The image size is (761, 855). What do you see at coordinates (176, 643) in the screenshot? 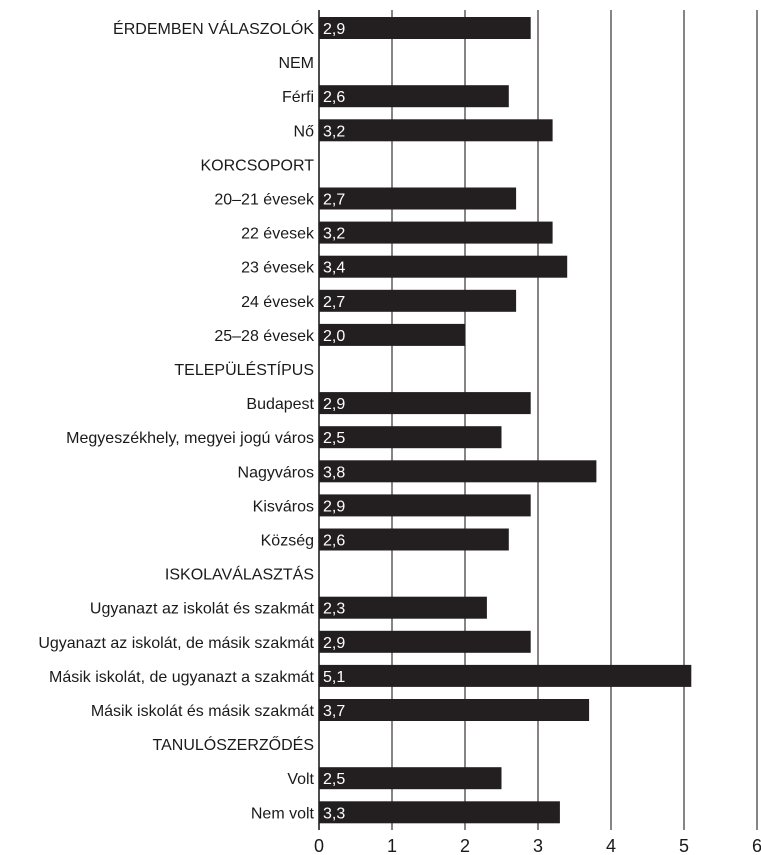
I see `category-label: Ugyanazt az iskolát, de másik szakmát` at bounding box center [176, 643].